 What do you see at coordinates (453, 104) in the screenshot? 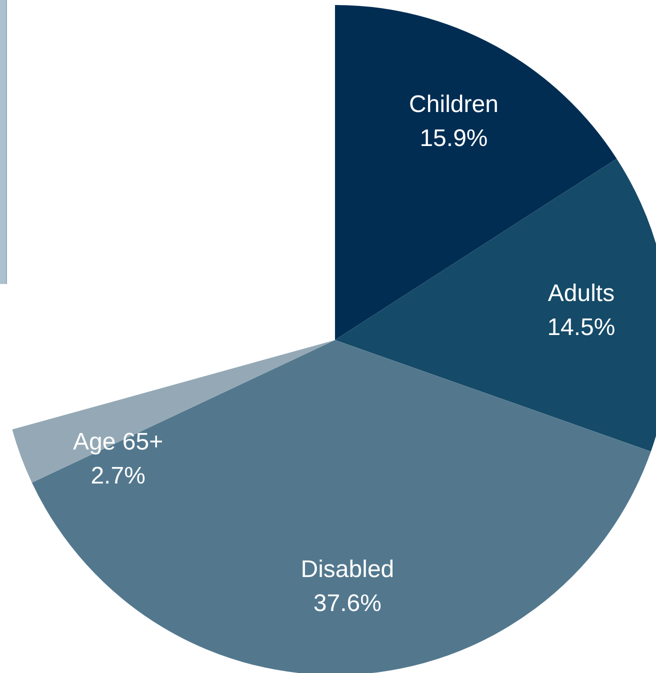
I see `slice-label: Children` at bounding box center [453, 104].